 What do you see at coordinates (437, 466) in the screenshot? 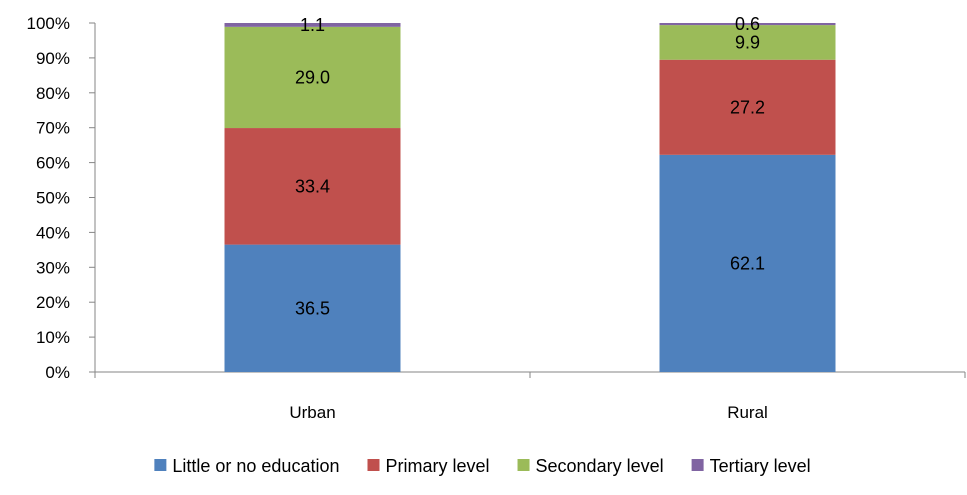
I see `legend-label: Primary level` at bounding box center [437, 466].